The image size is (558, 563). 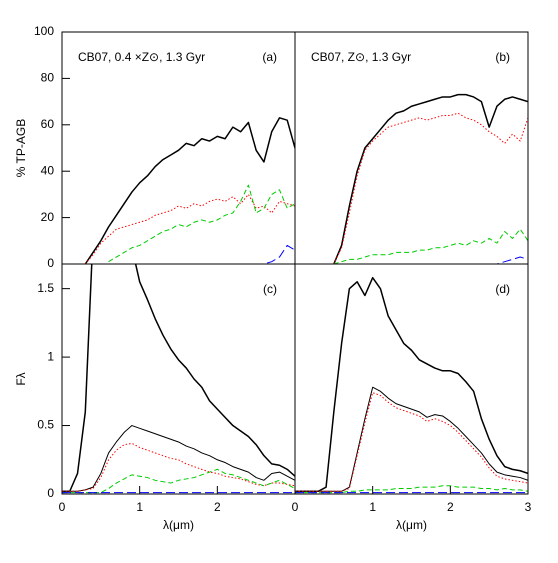 I want to click on panel-label: (d), so click(x=502, y=289).